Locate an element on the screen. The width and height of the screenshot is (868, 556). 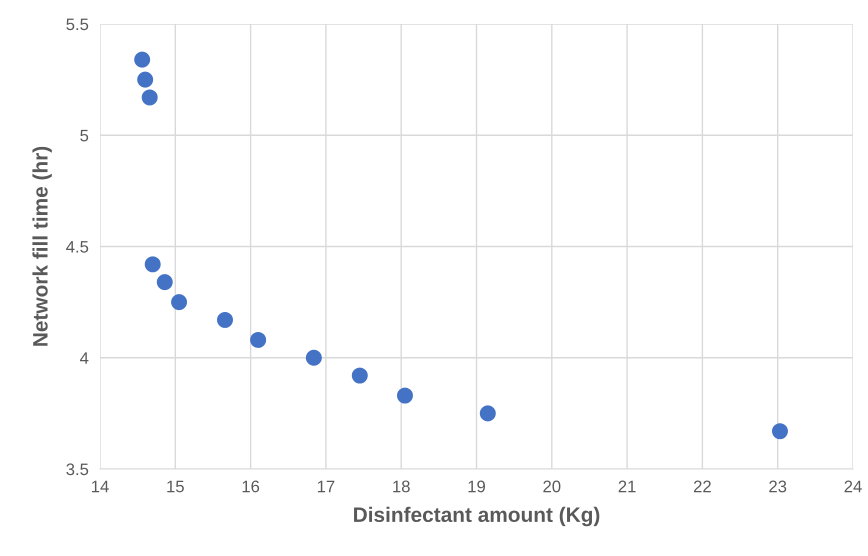
x-tick-label: 21 is located at coordinates (627, 486).